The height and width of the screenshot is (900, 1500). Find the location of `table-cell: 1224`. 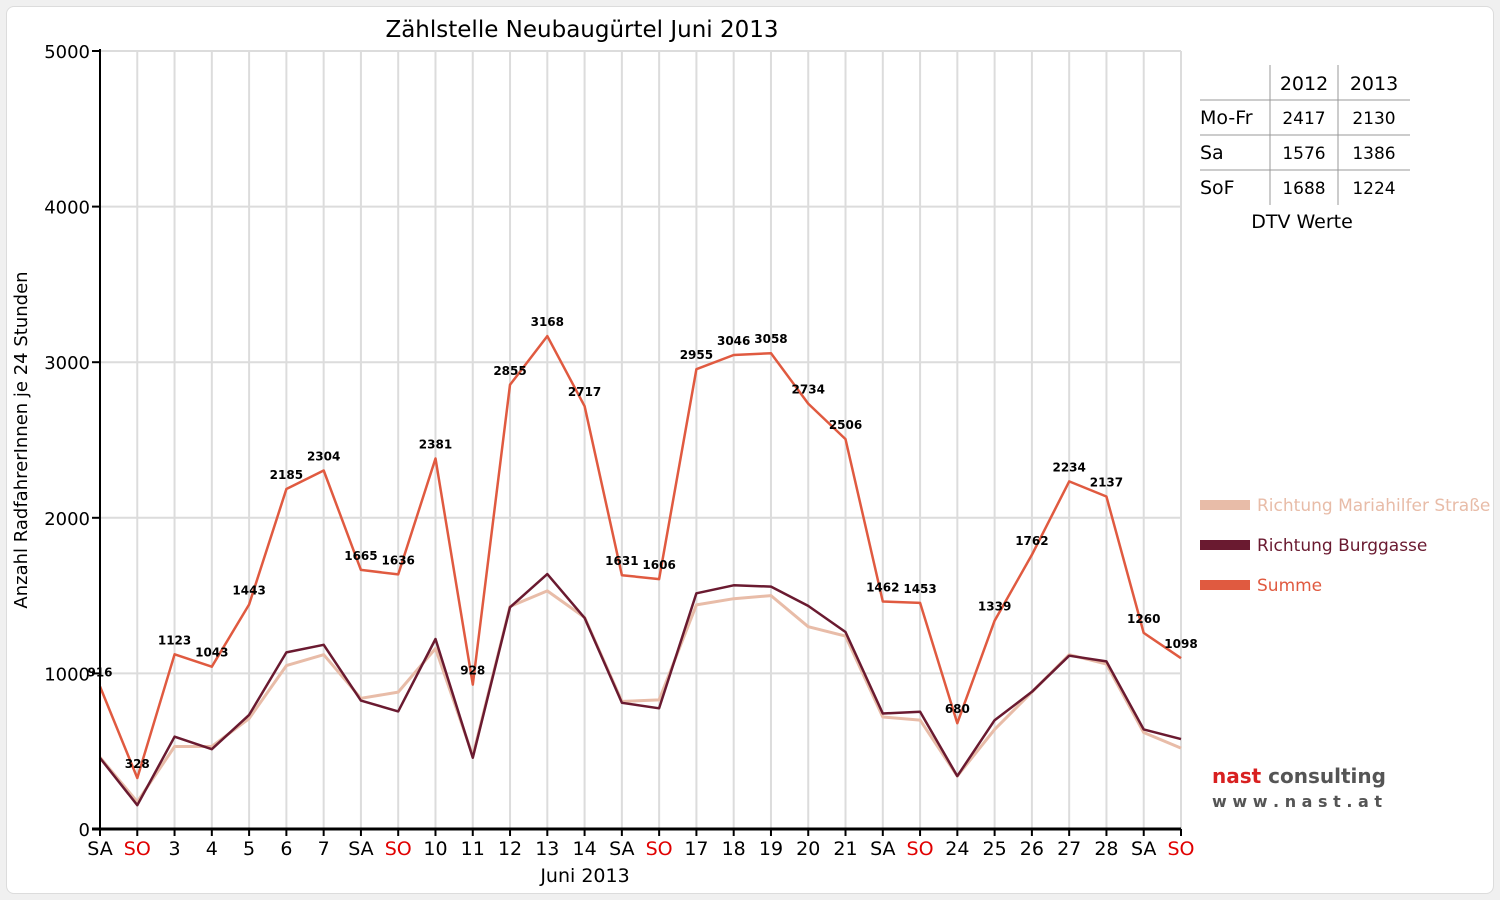

table-cell: 1224 is located at coordinates (1373, 189).